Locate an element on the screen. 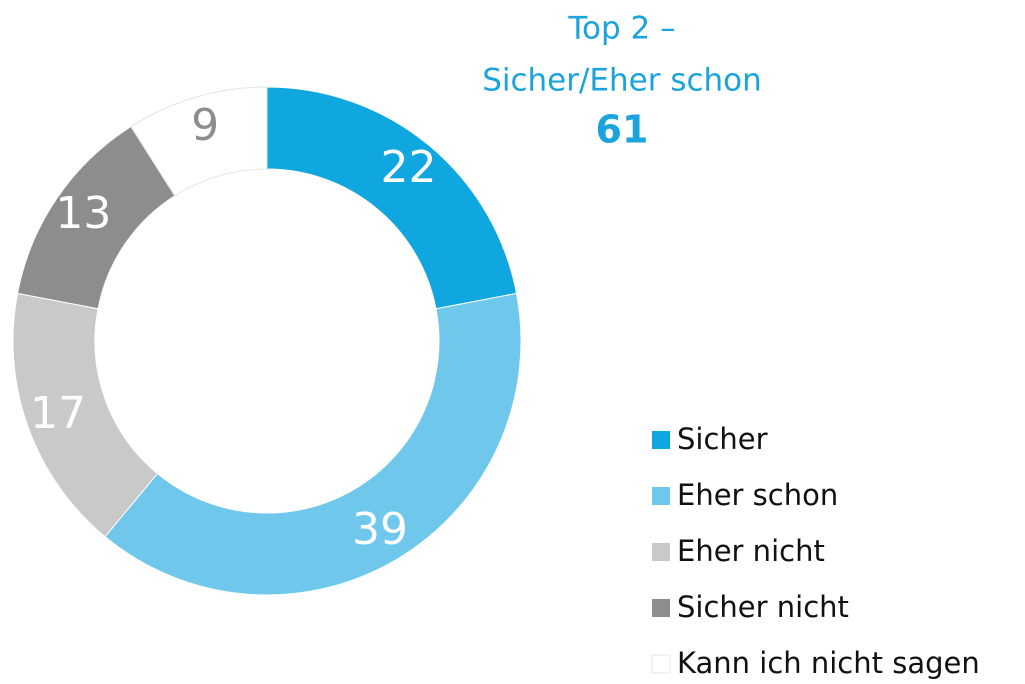  legend-label: Sicher nicht is located at coordinates (763, 607).